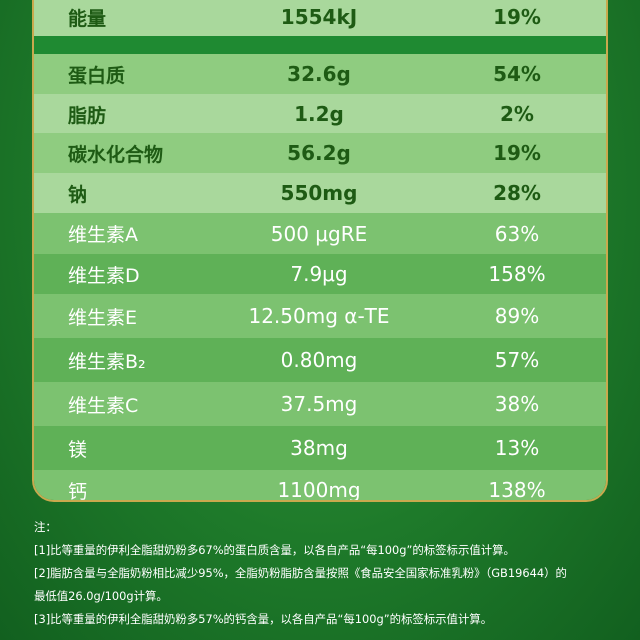 Image resolution: width=640 pixels, height=640 pixels. I want to click on table-row: 维生素C 37.5mg 38%, so click(320, 404).